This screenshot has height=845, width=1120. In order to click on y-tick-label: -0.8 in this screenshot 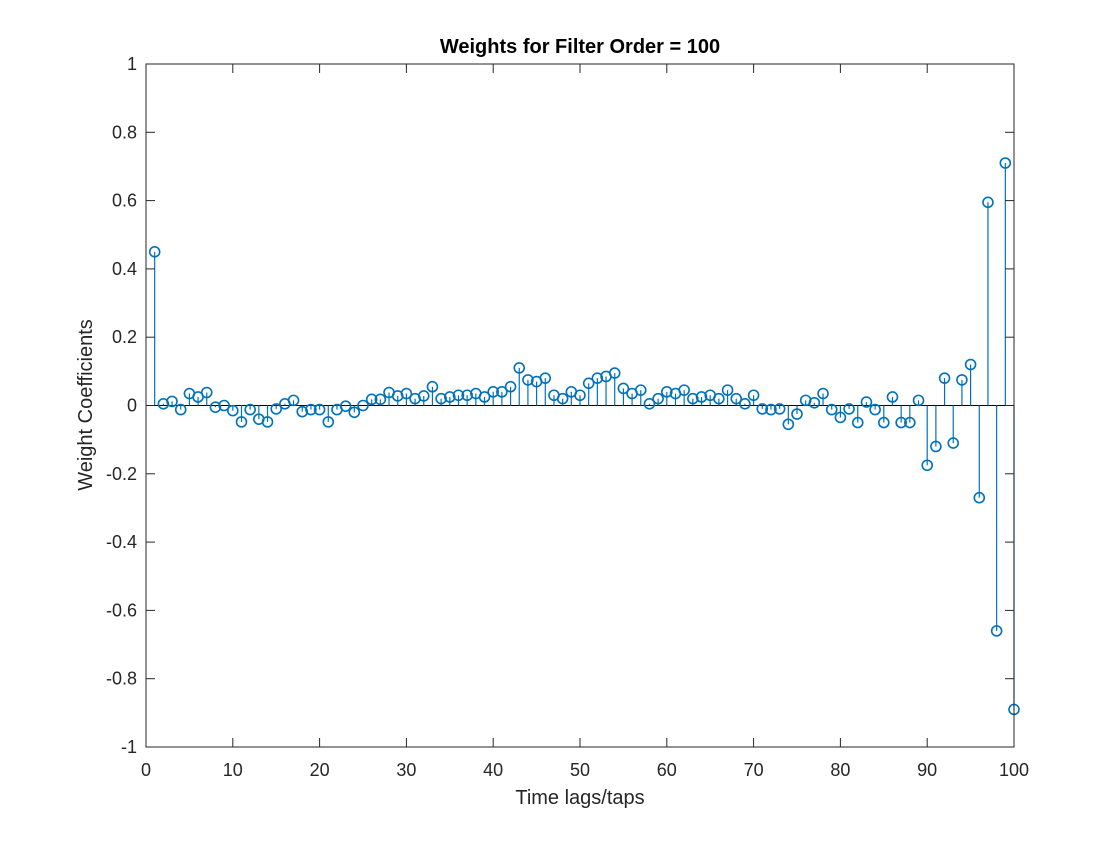, I will do `click(121, 679)`.